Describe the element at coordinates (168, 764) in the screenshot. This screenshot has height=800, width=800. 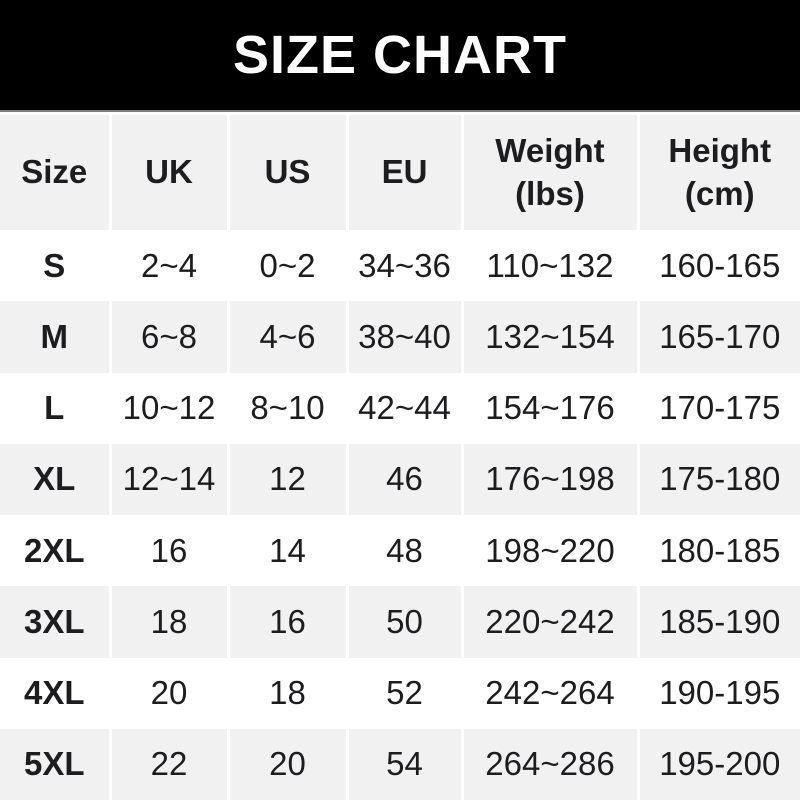
I see `table-cell: 22` at that location.